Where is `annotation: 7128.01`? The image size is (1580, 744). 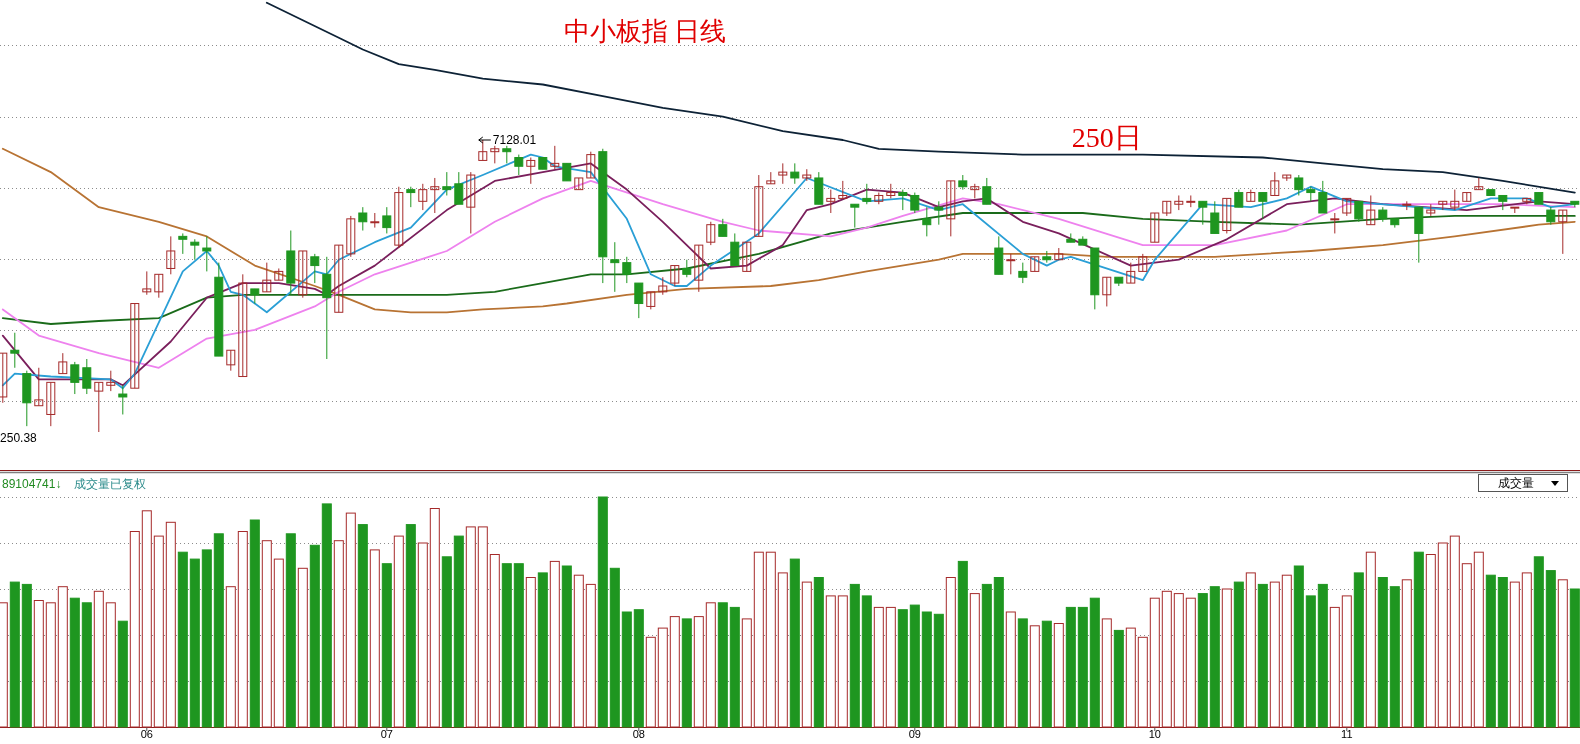
annotation: 7128.01 is located at coordinates (514, 140).